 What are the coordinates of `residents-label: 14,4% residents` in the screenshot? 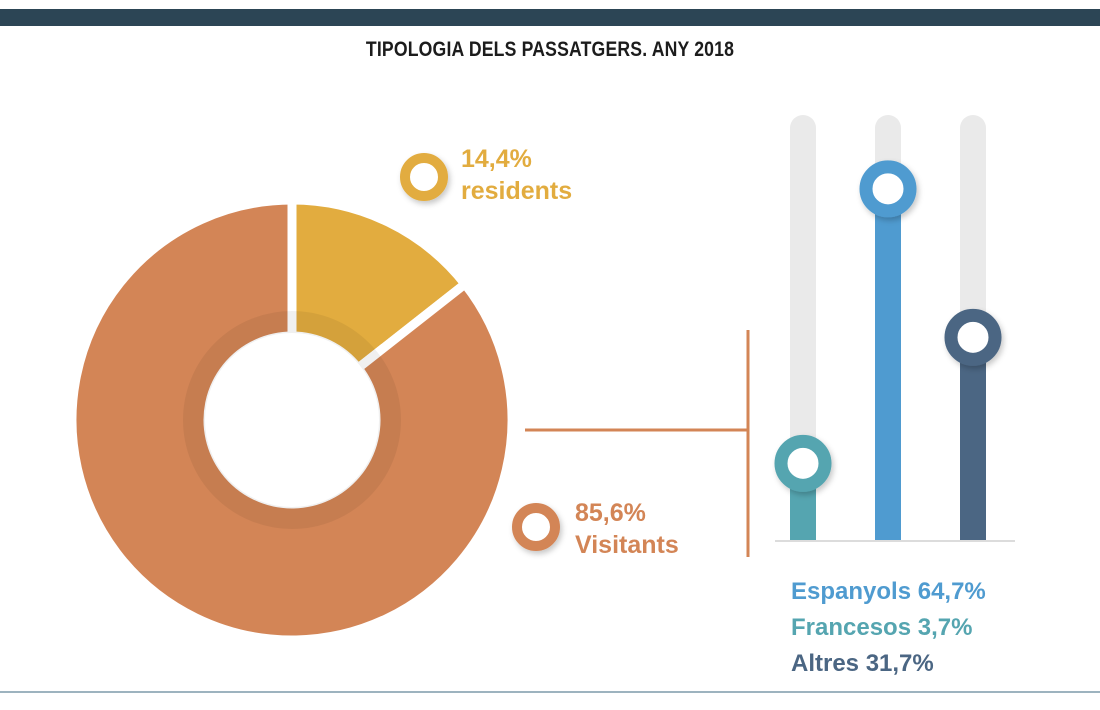 It's located at (516, 175).